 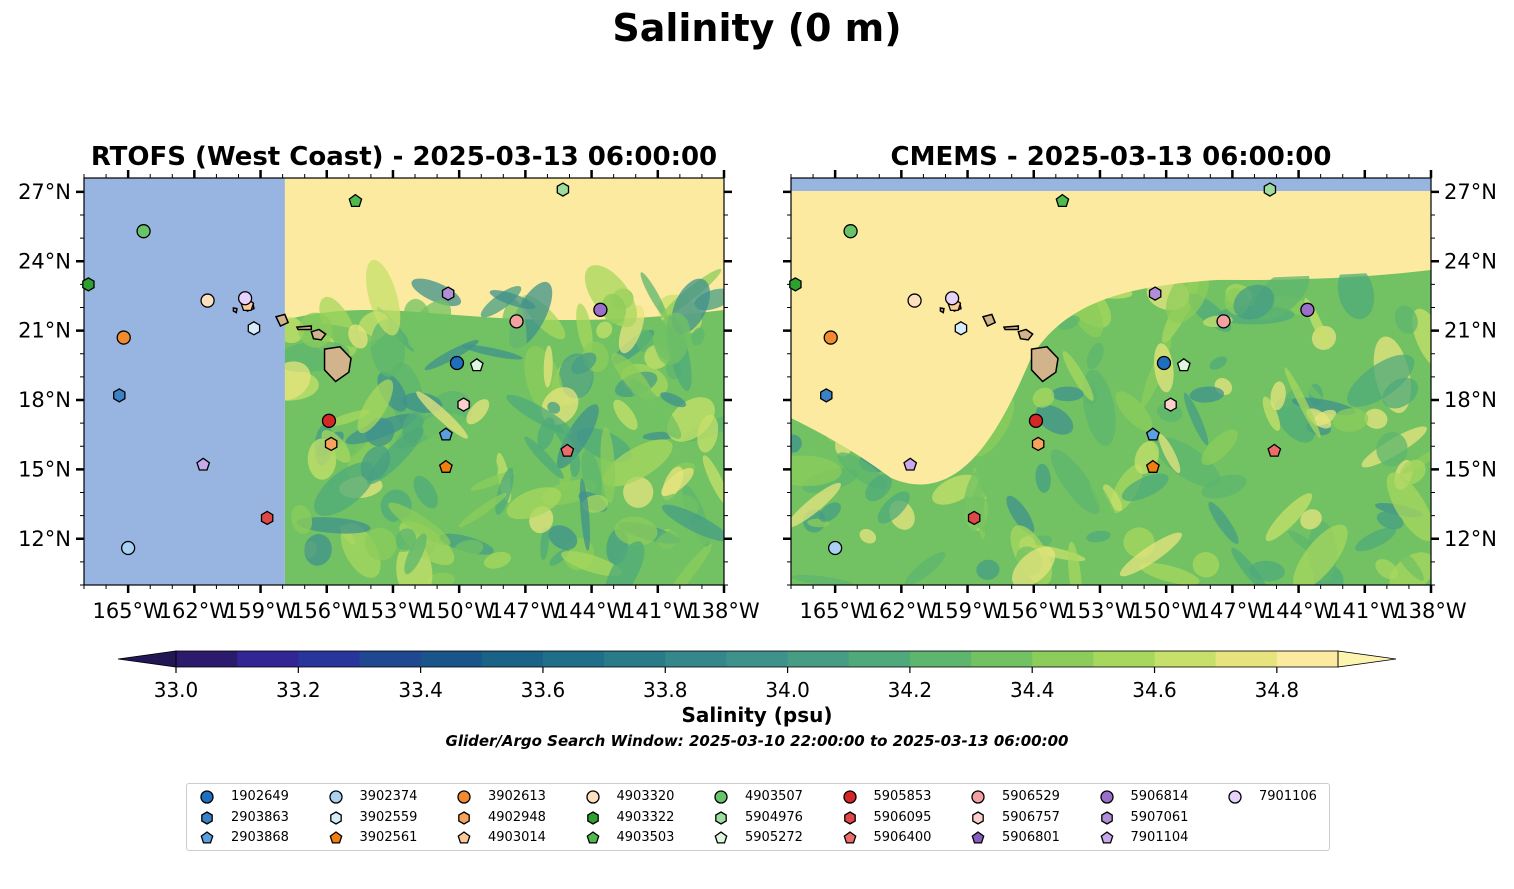 I want to click on legend-label: 5904976, so click(x=774, y=817).